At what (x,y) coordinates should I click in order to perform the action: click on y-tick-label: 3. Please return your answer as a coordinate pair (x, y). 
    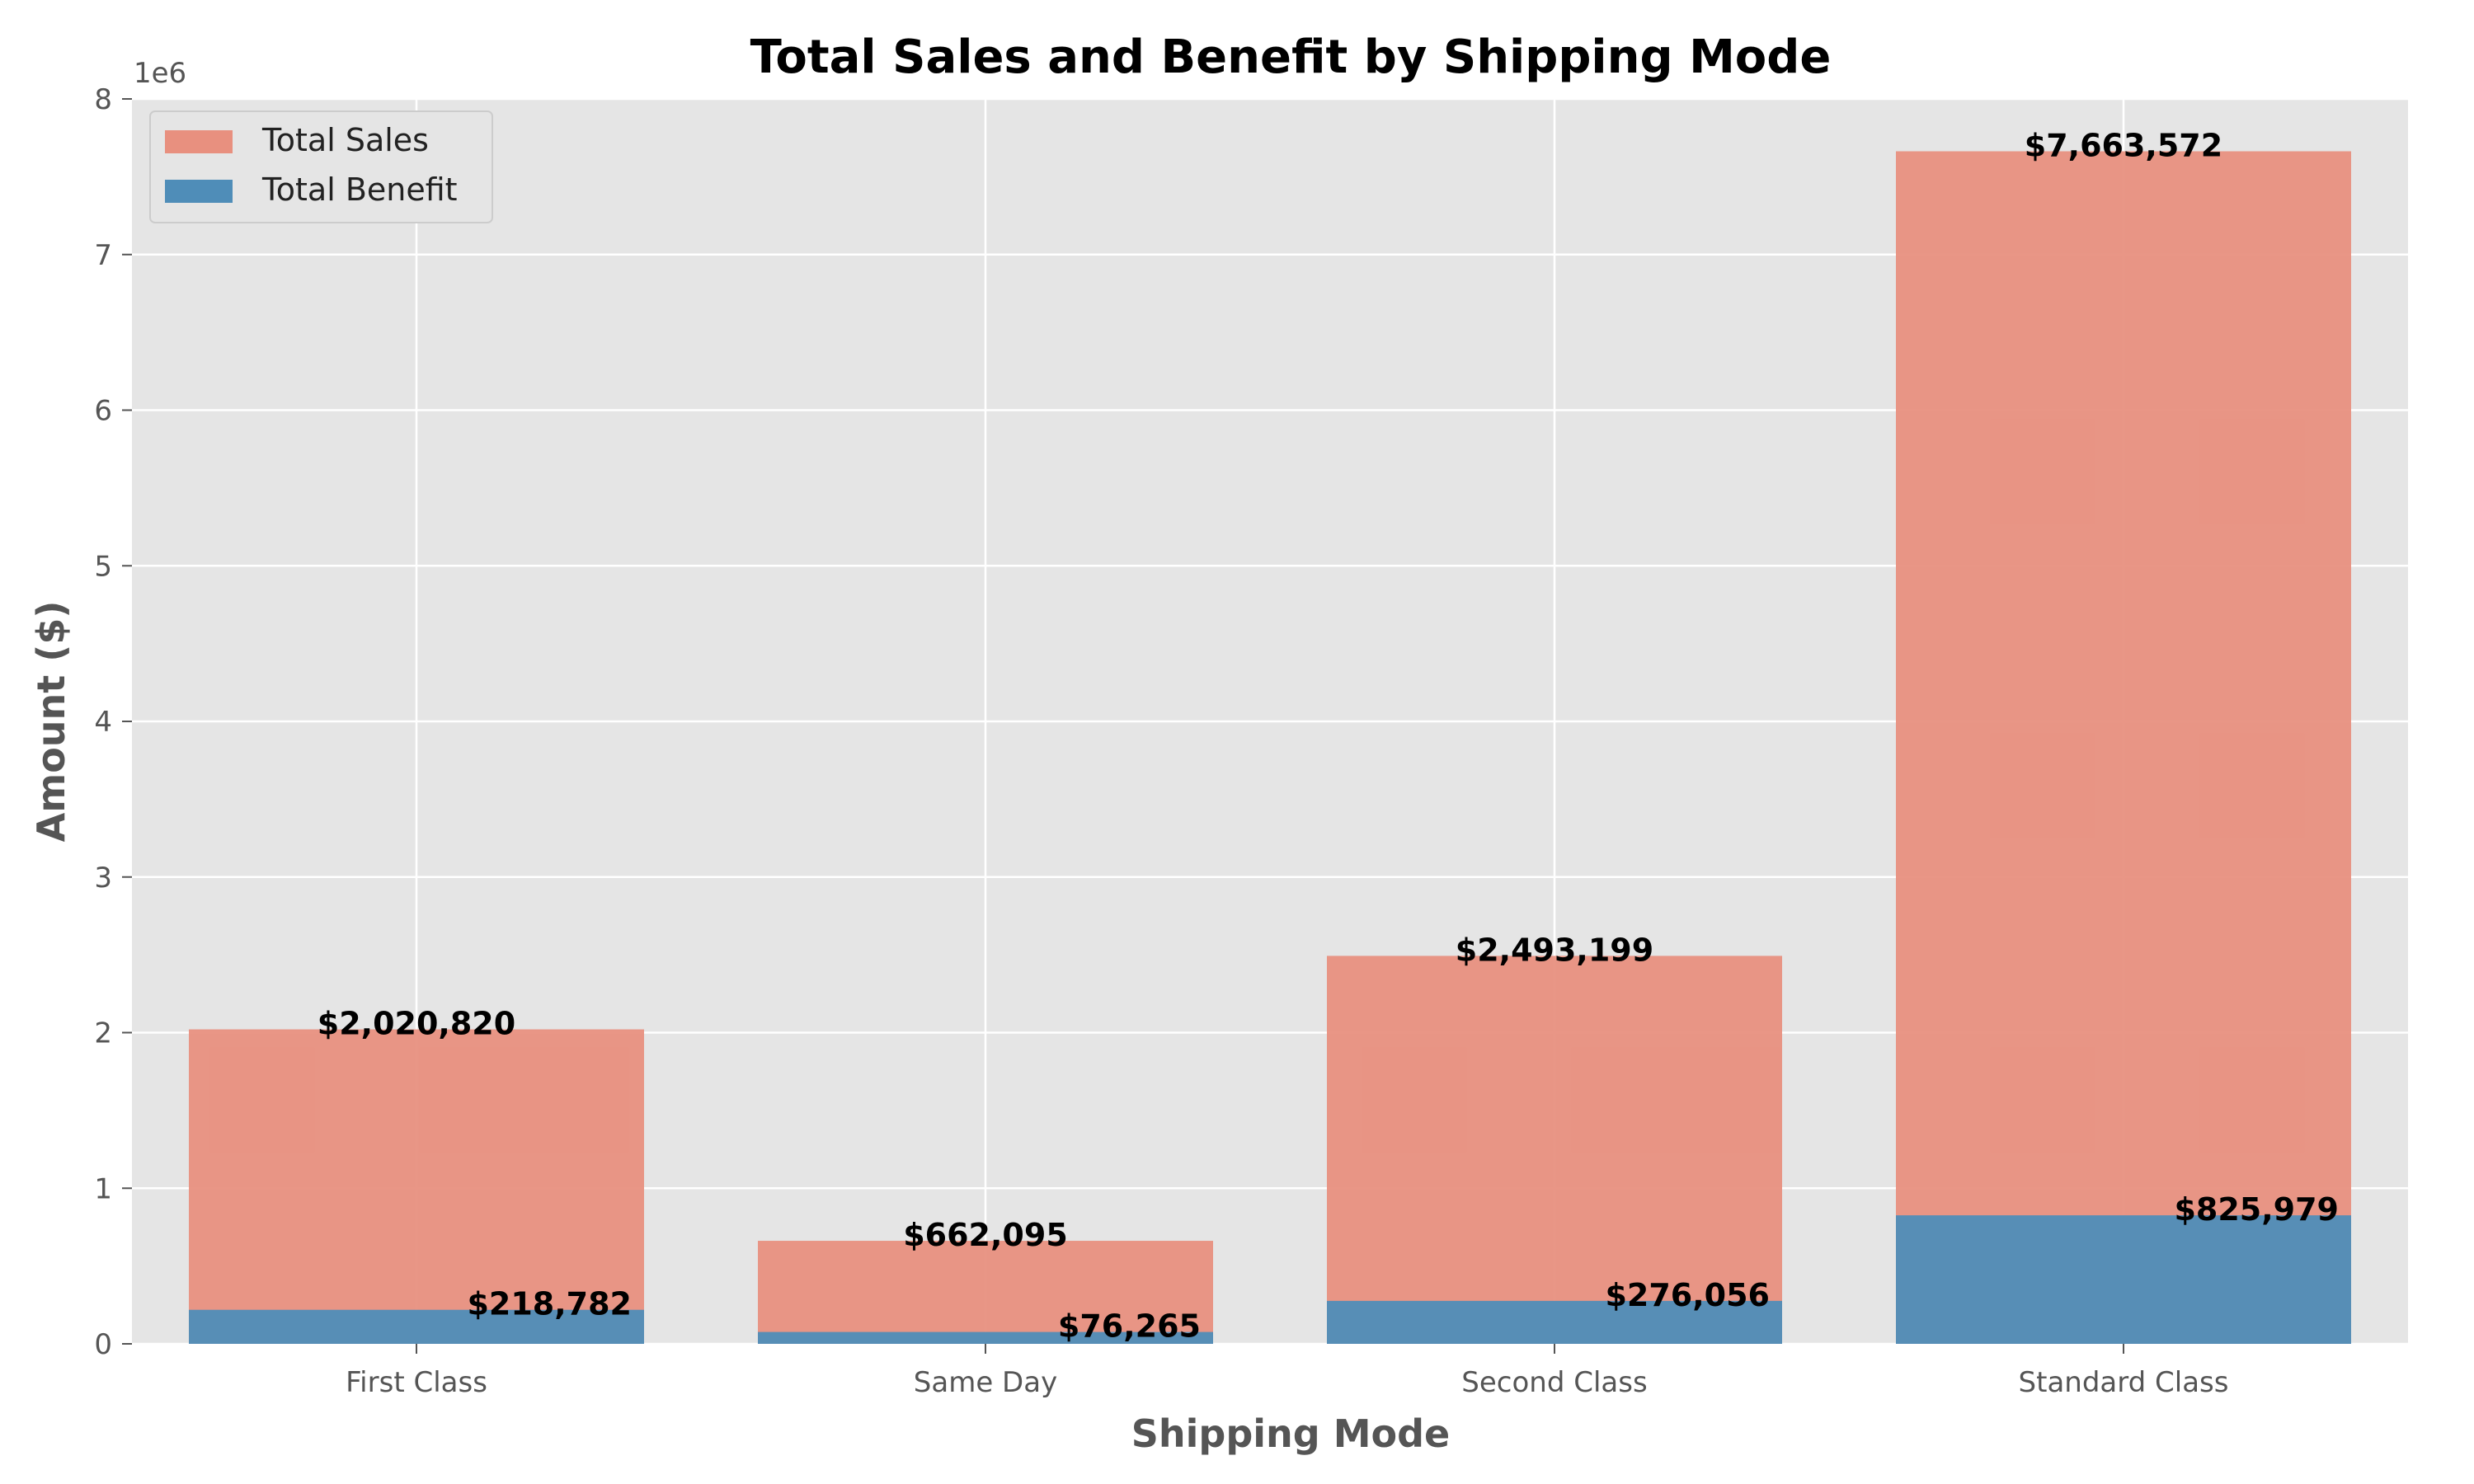
    Looking at the image, I should click on (103, 878).